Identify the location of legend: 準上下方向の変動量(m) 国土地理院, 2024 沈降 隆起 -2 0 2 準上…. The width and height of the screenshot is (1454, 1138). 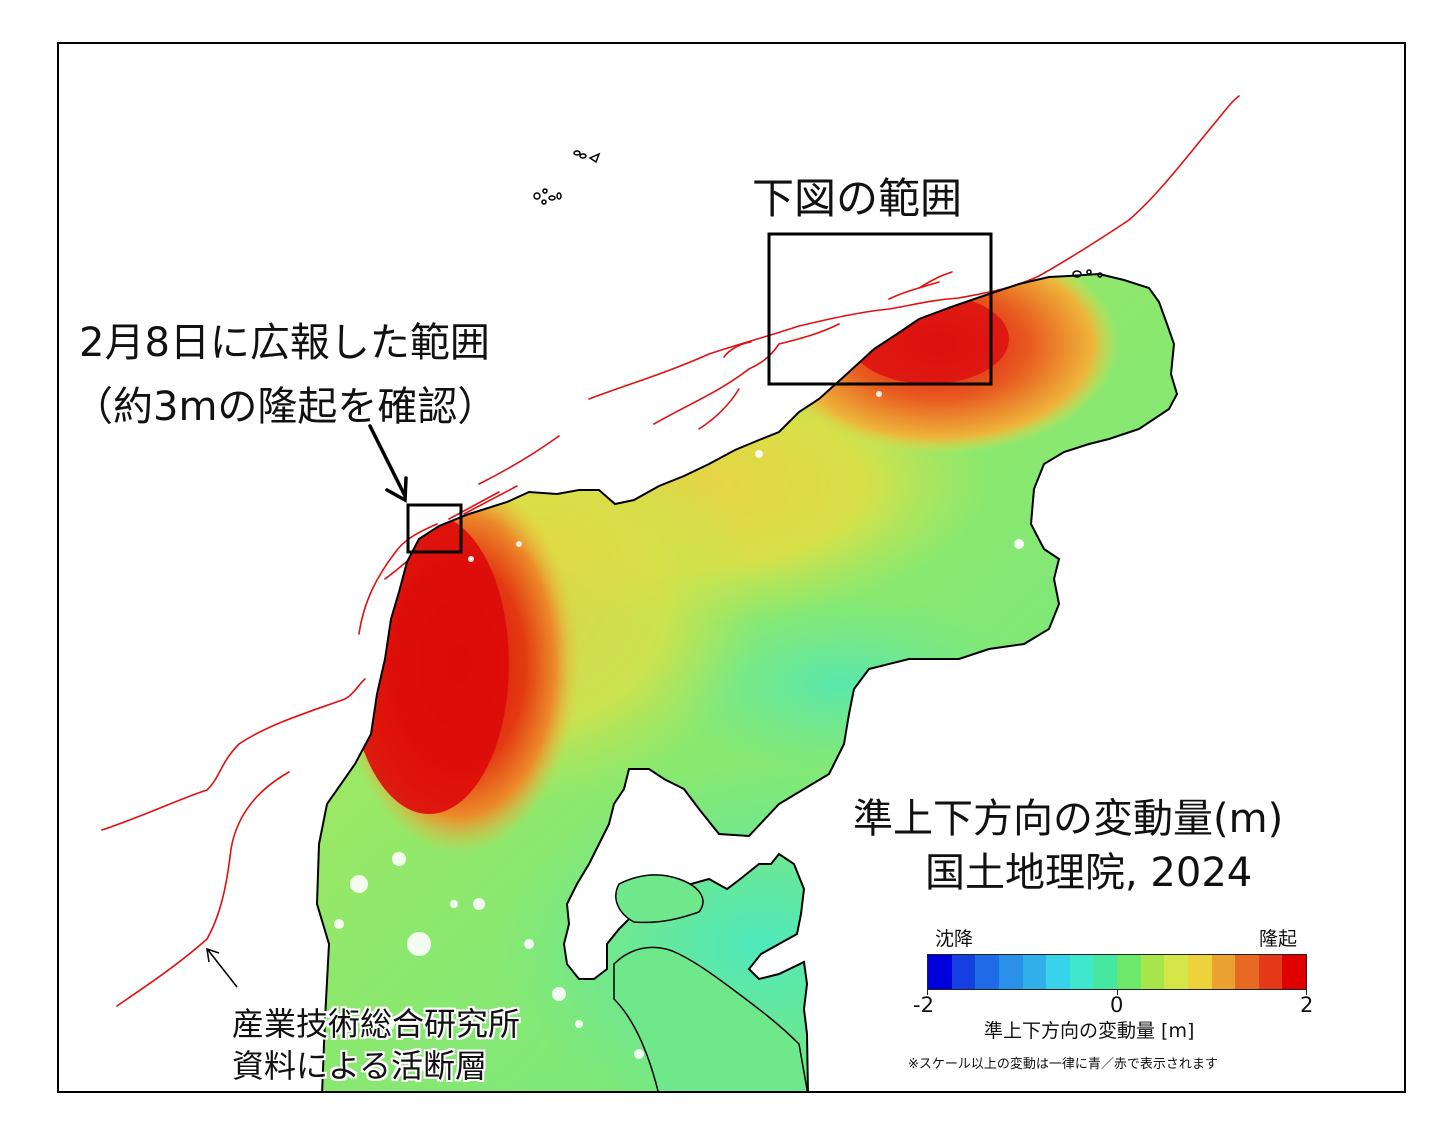
(1066, 937).